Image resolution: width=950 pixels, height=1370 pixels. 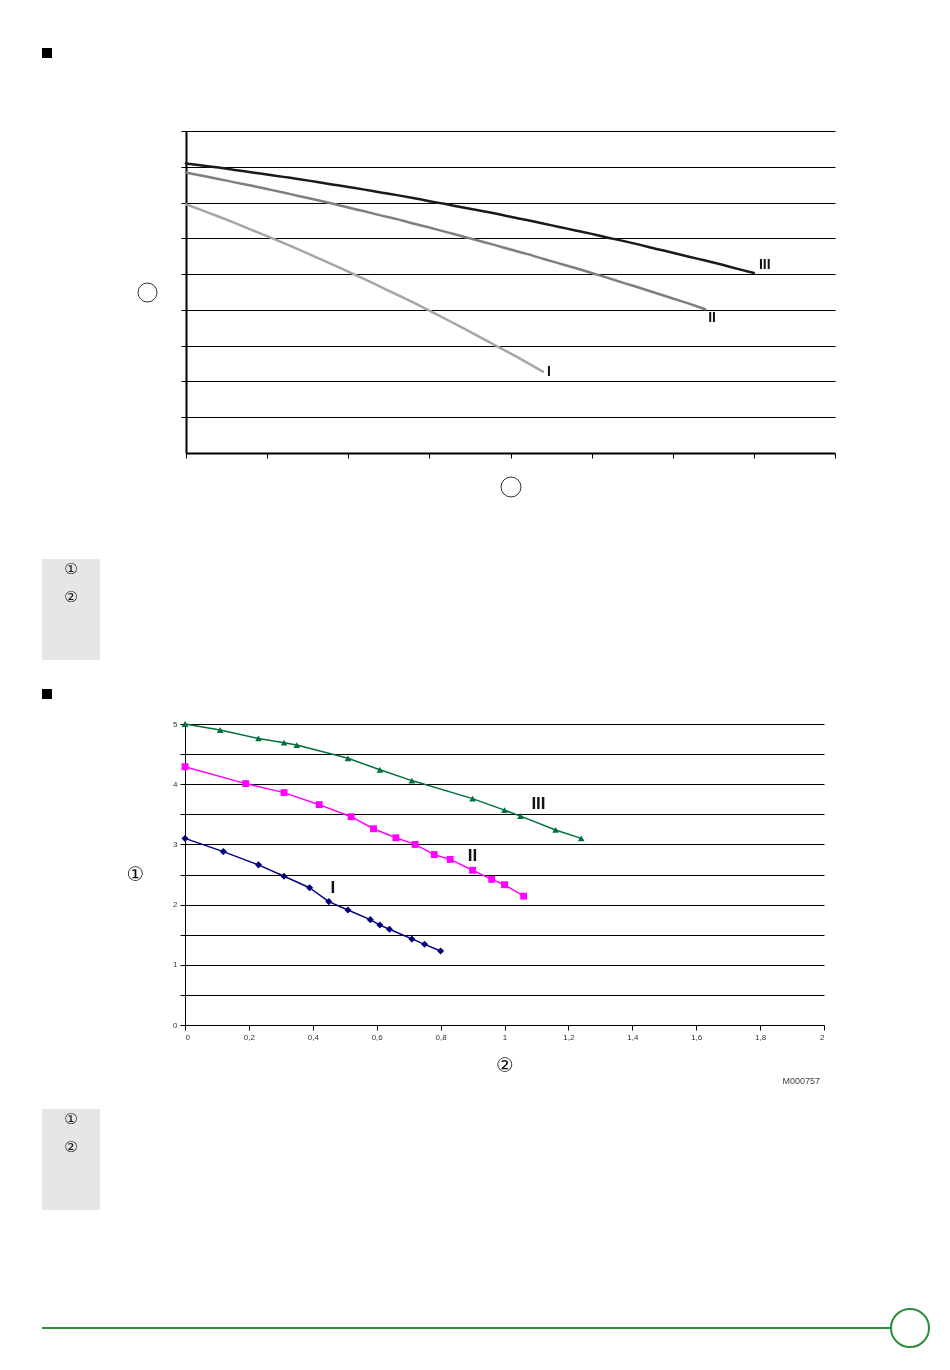 I want to click on y-tick-label: 0, so click(x=176, y=1025).